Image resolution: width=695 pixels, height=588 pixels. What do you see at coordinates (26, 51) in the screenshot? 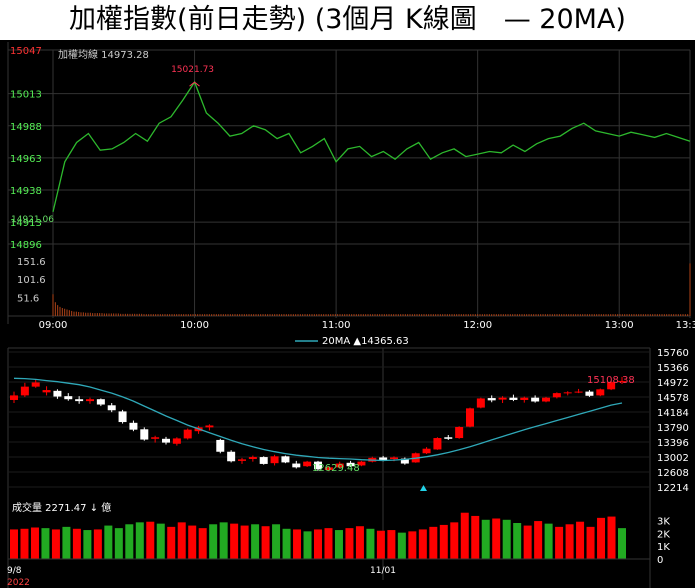
I see `y-tick-label: 15047` at bounding box center [26, 51].